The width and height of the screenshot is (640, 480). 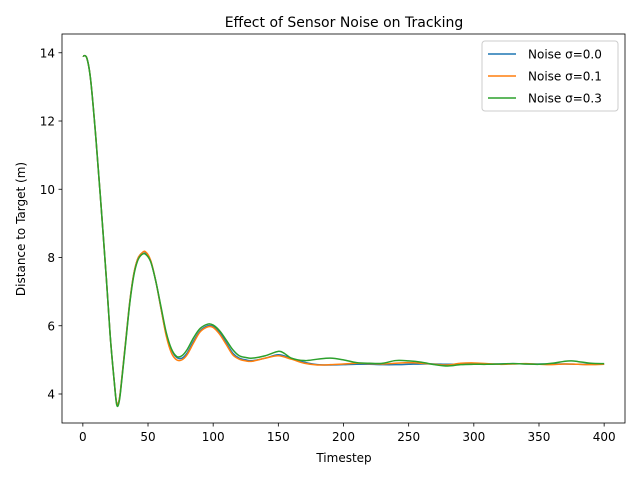 I want to click on x-tick-label: 400, so click(x=604, y=437).